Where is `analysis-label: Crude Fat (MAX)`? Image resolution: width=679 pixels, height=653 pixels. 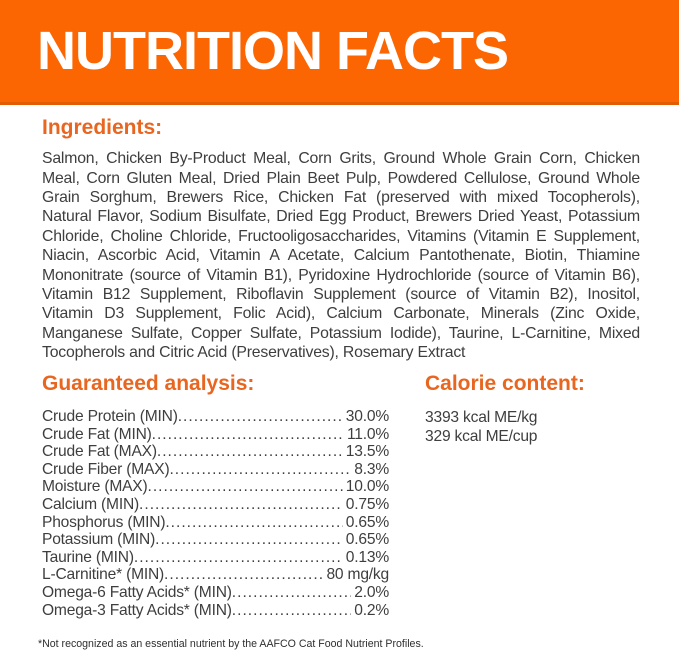 analysis-label: Crude Fat (MAX) is located at coordinates (99, 452).